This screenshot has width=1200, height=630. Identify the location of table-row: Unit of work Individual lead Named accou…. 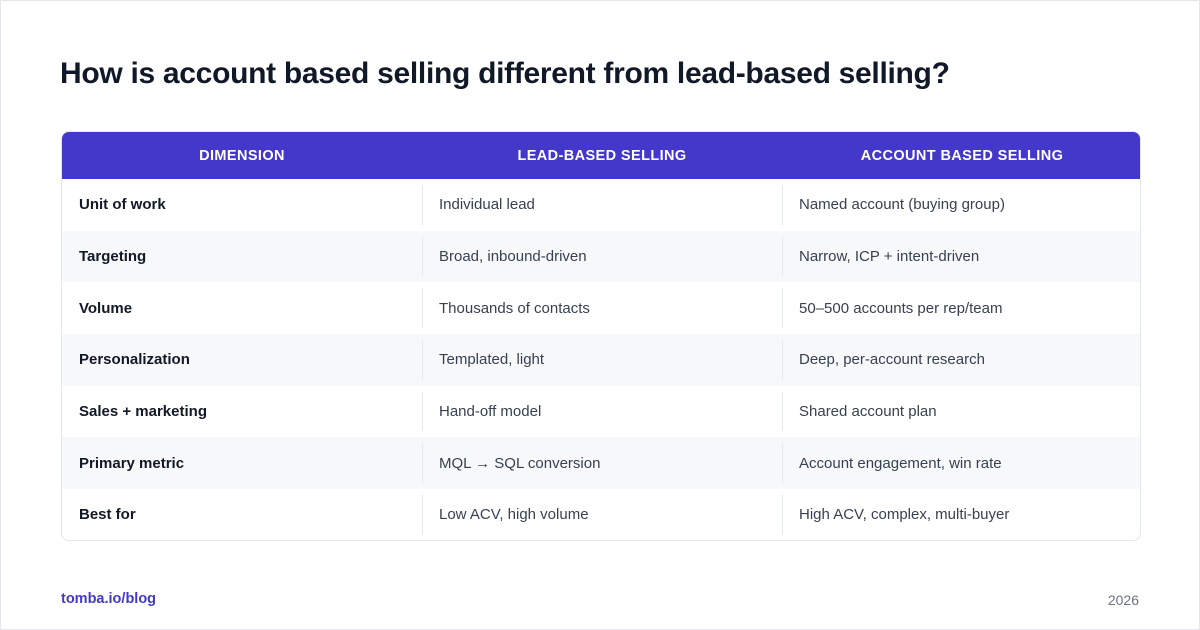
(601, 205).